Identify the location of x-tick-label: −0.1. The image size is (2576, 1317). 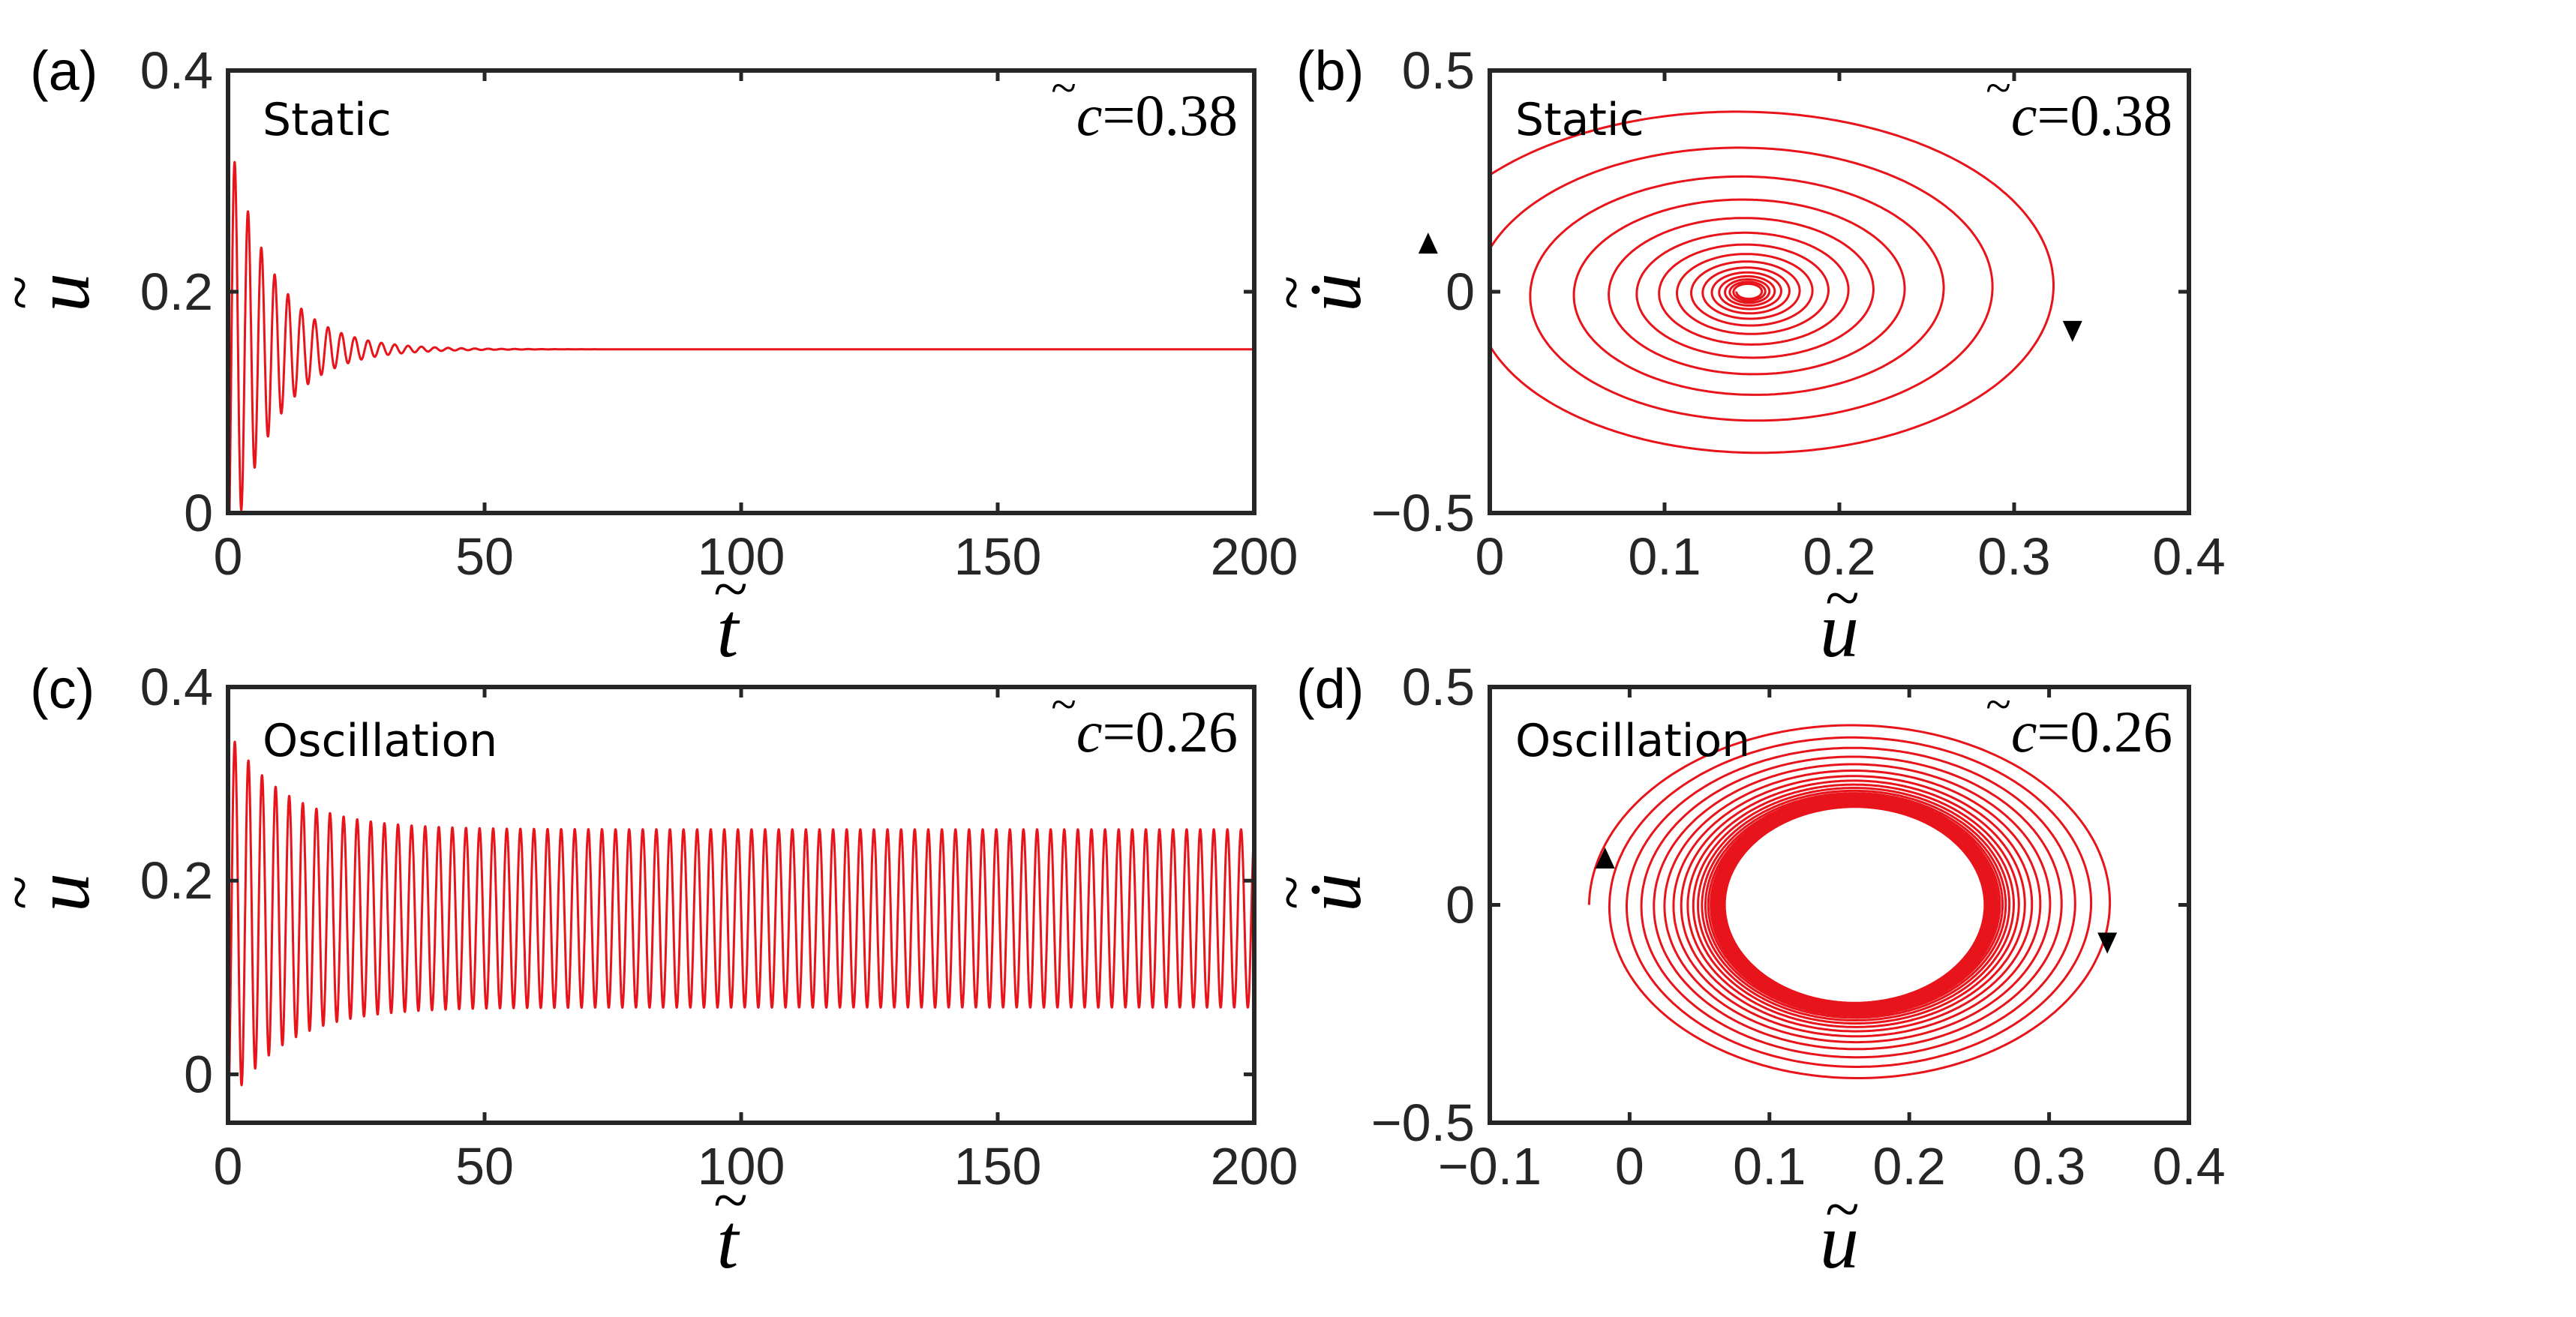
(1490, 1166).